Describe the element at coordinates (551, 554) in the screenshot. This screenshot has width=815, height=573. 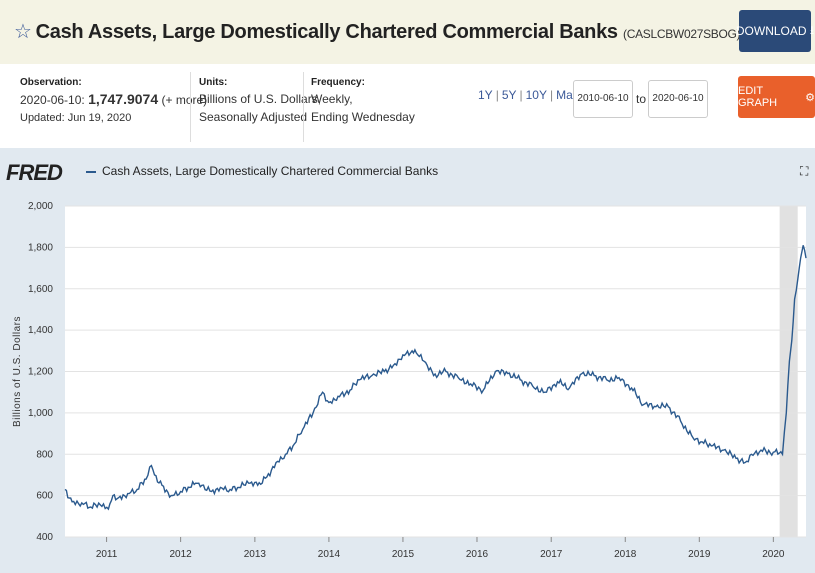
I see `x-tick-label: 2017` at that location.